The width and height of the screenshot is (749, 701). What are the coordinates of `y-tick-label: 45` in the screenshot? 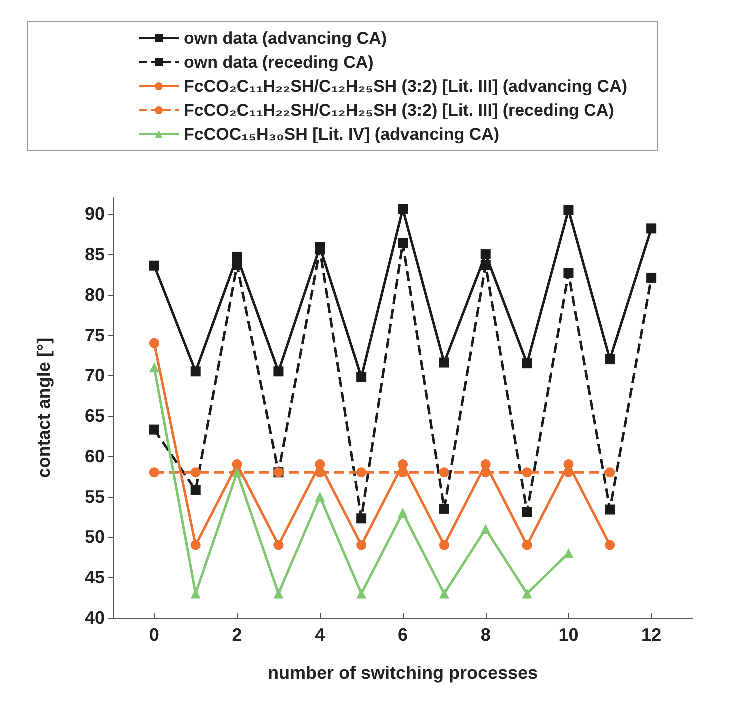 It's located at (94, 578).